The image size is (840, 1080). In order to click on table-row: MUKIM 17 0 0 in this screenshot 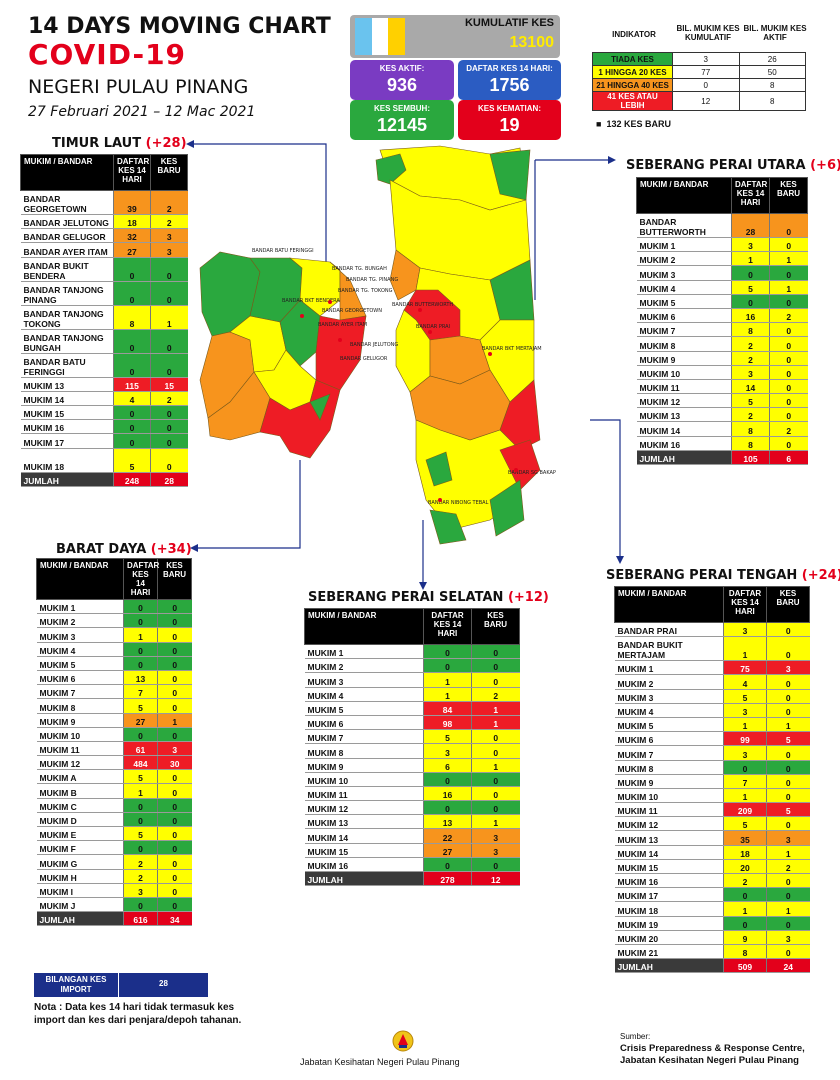, I will do `click(712, 895)`.